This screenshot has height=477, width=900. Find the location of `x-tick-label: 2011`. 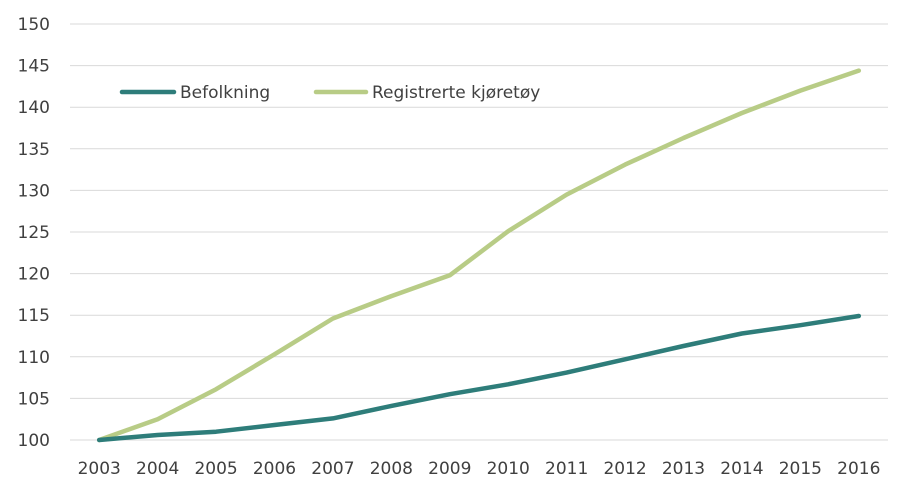

x-tick-label: 2011 is located at coordinates (566, 468).